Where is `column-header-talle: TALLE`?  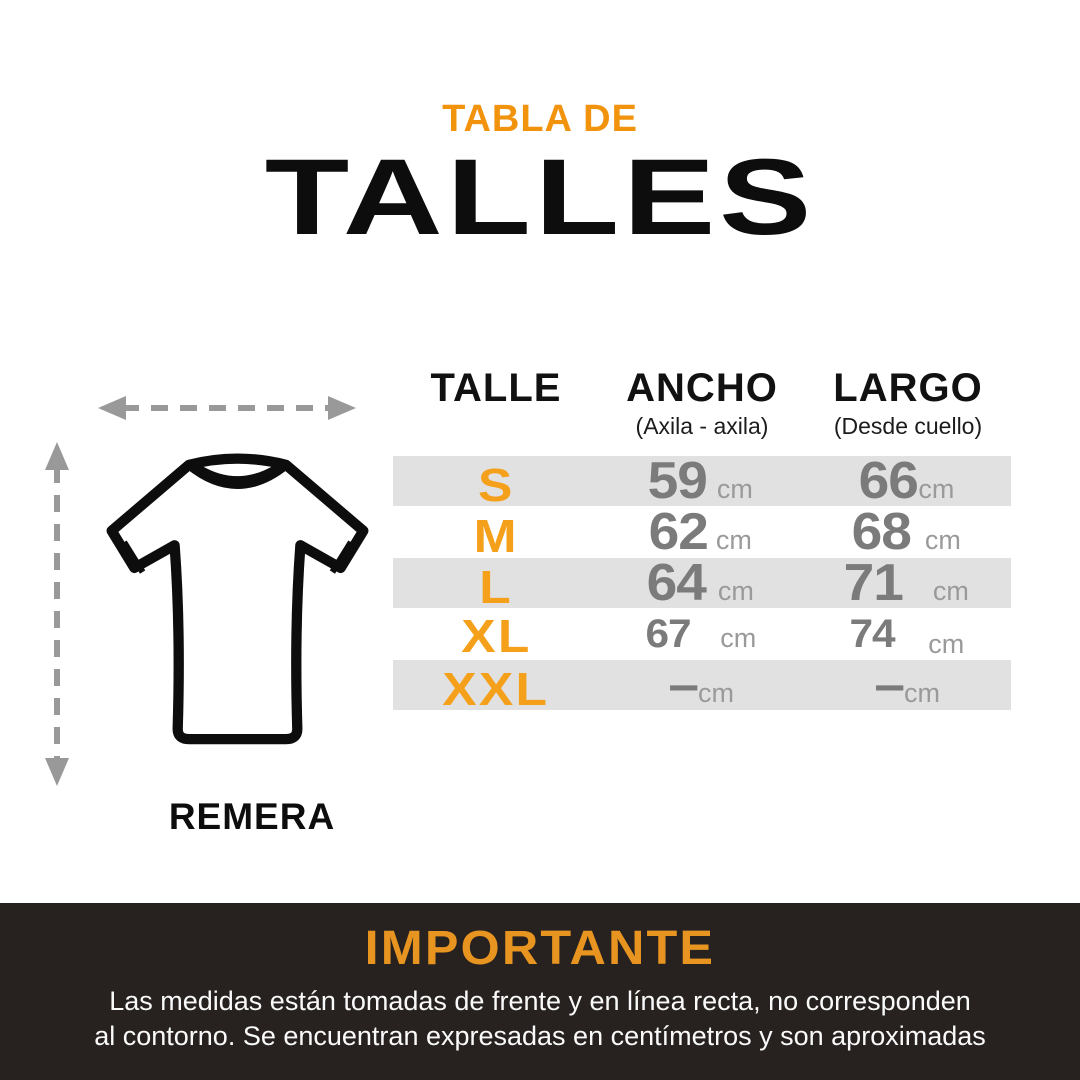
column-header-talle: TALLE is located at coordinates (496, 388).